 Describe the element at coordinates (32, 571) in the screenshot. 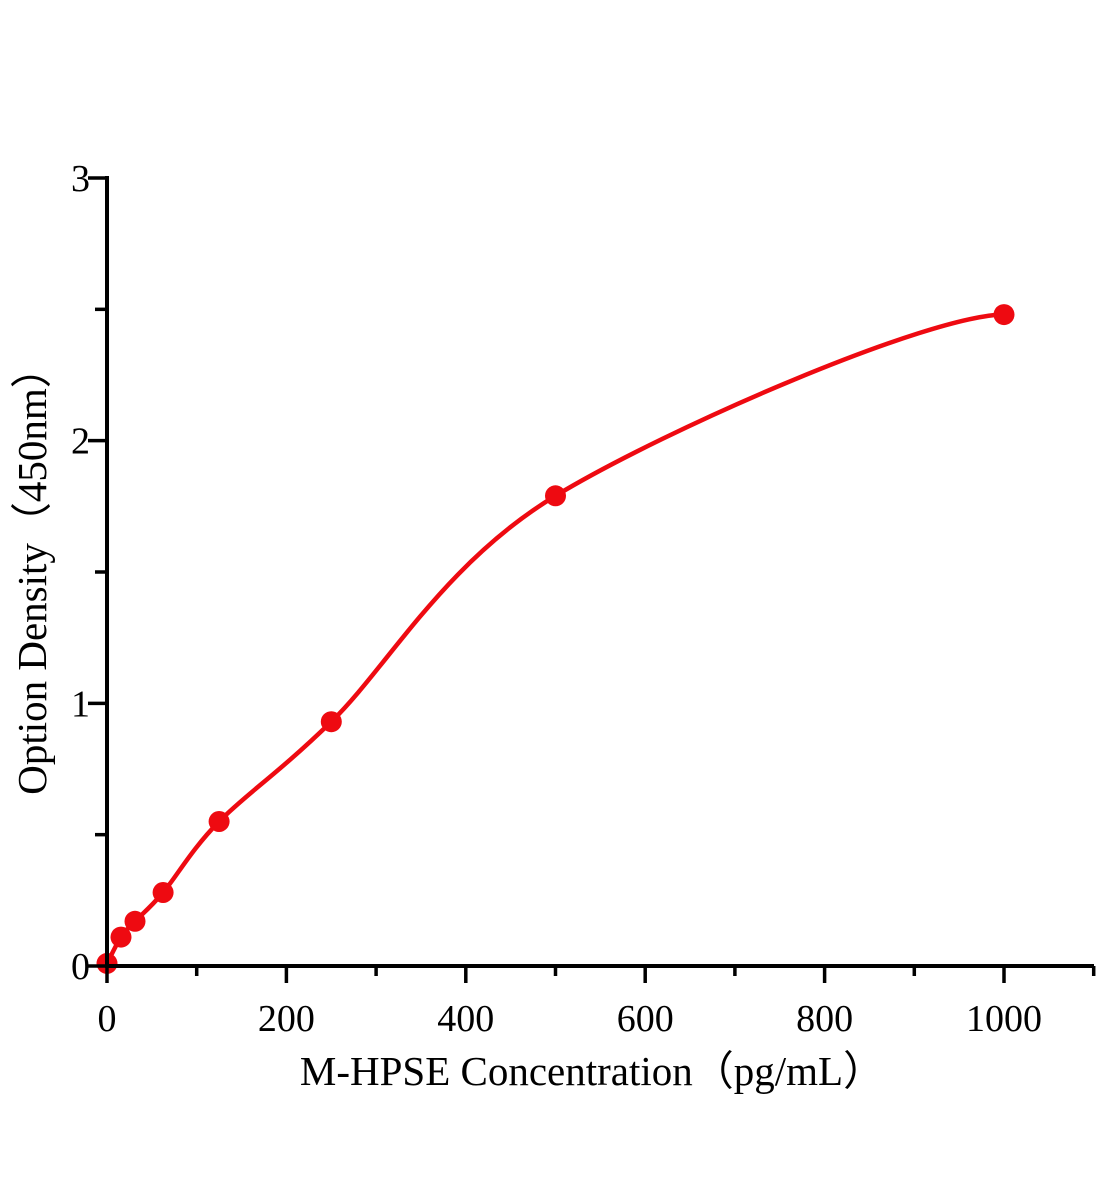

I see `y-axis-title: Option Density（450nm）` at that location.